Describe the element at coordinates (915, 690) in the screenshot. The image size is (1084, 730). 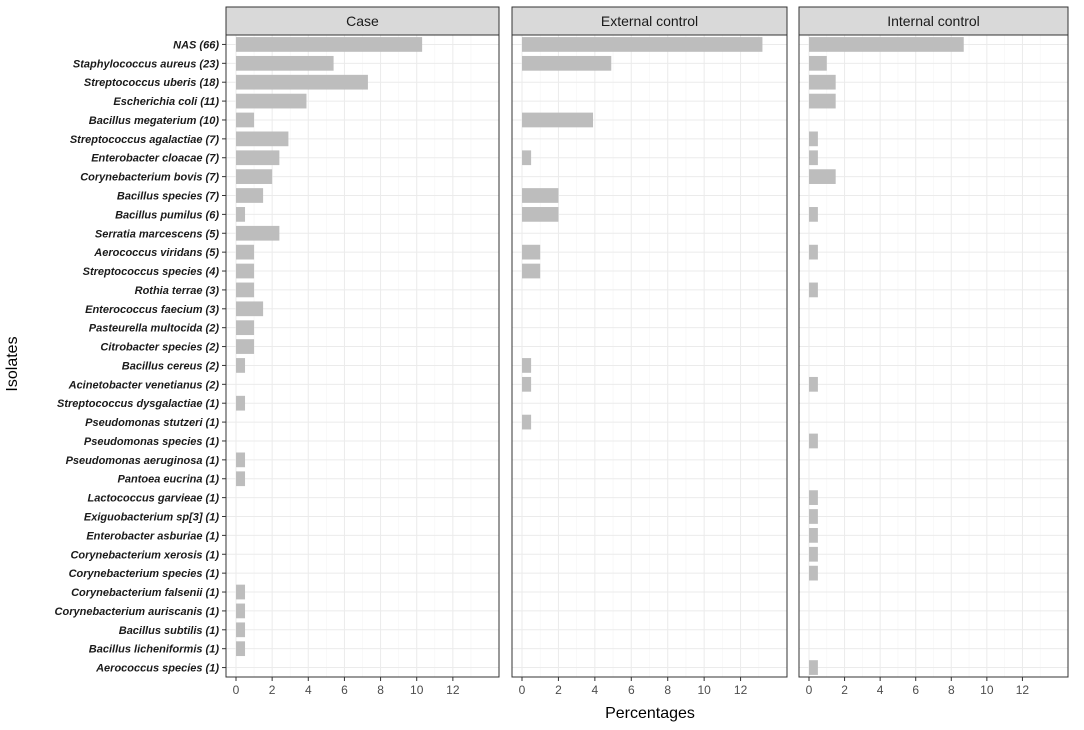
I see `x-tick-label: 6` at that location.